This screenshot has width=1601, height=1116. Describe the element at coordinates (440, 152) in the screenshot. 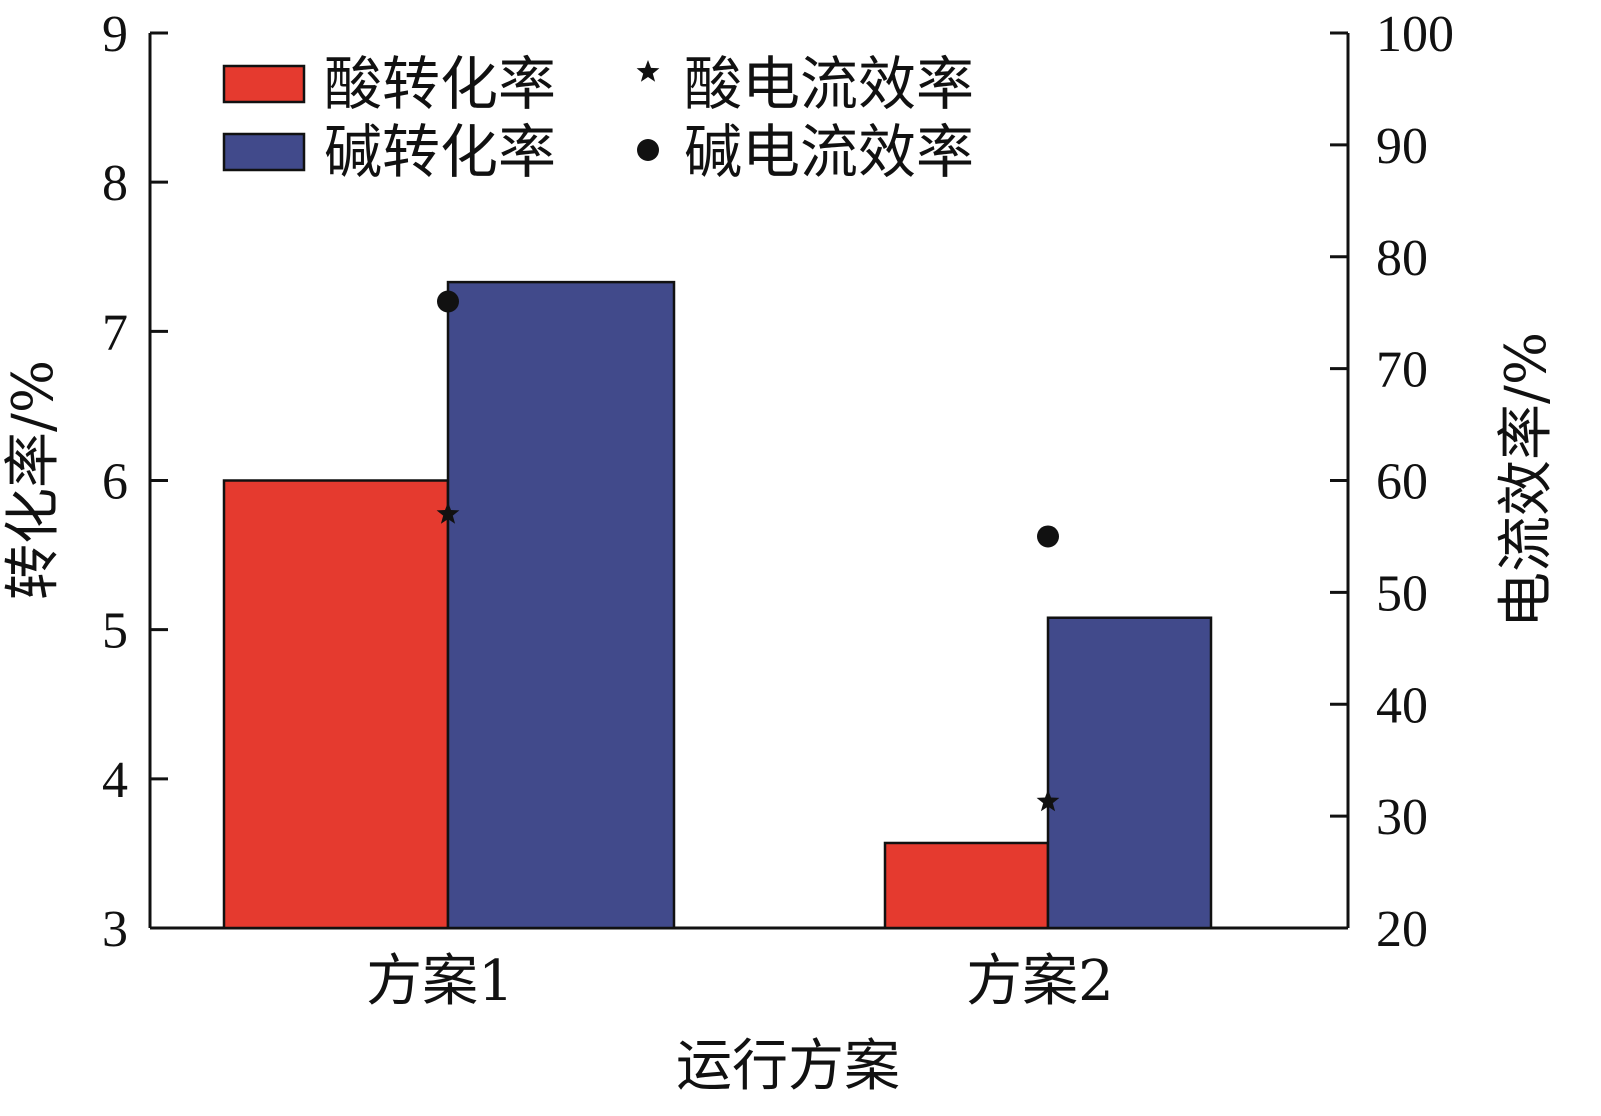

I see `legend-label: 碱转化率` at that location.